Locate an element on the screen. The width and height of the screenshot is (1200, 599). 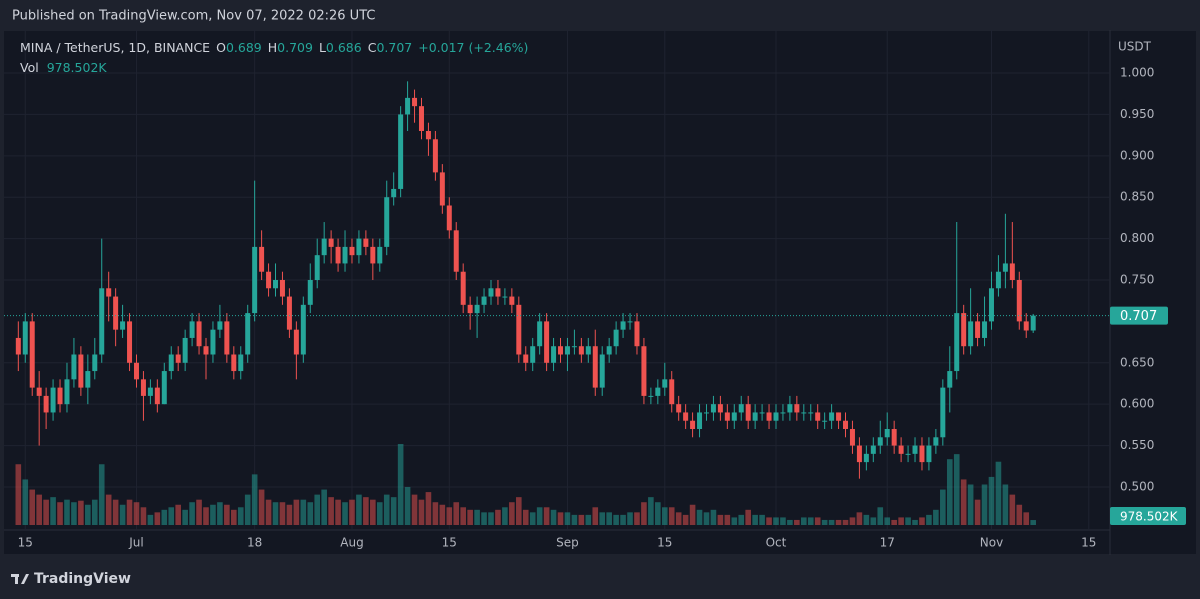
legend-item: 0.686 is located at coordinates (344, 47).